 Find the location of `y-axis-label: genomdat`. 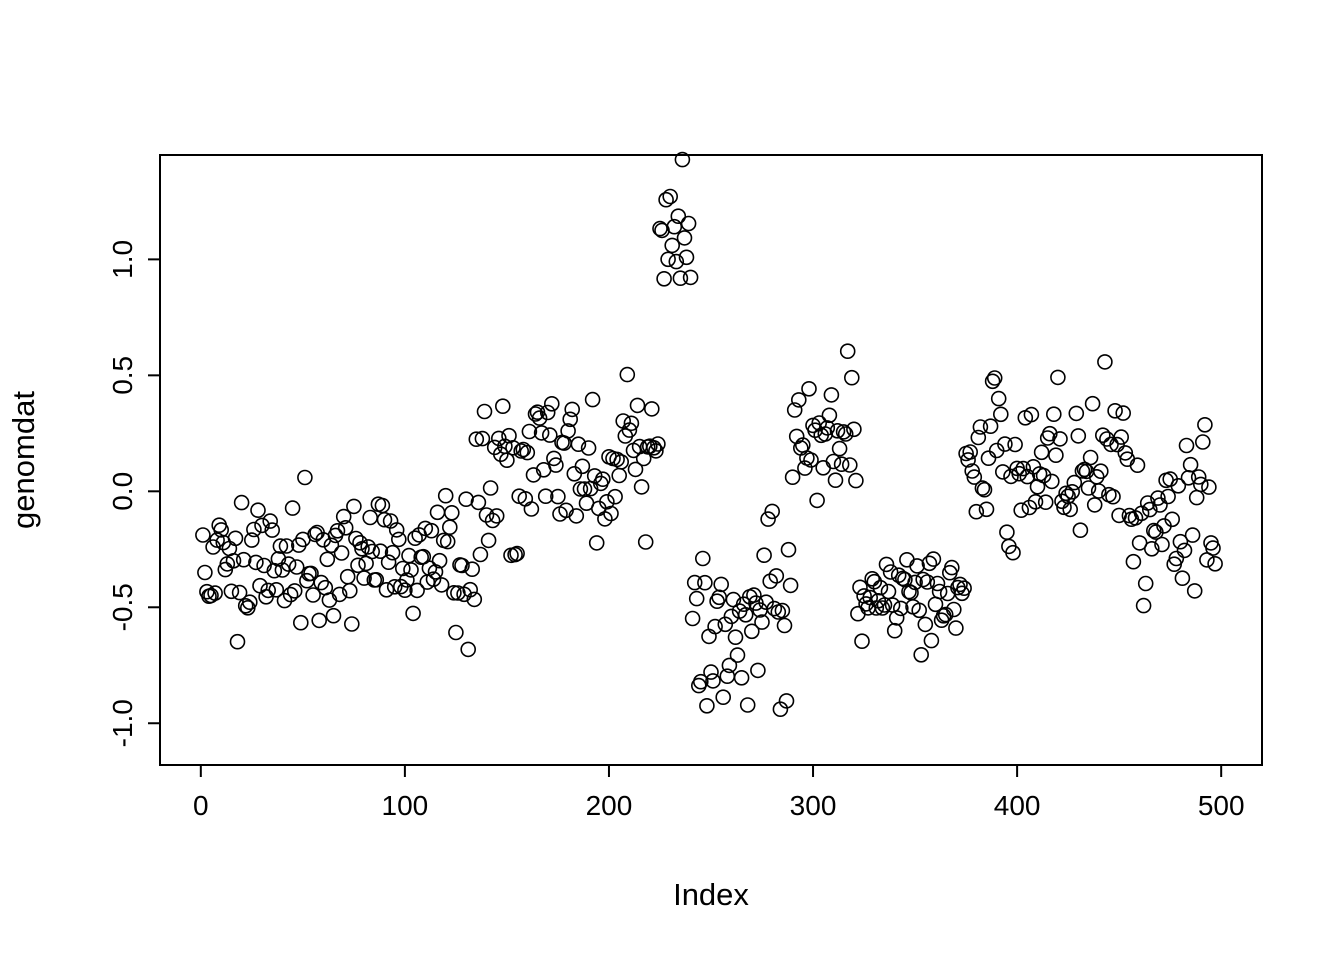

y-axis-label: genomdat is located at coordinates (23, 460).